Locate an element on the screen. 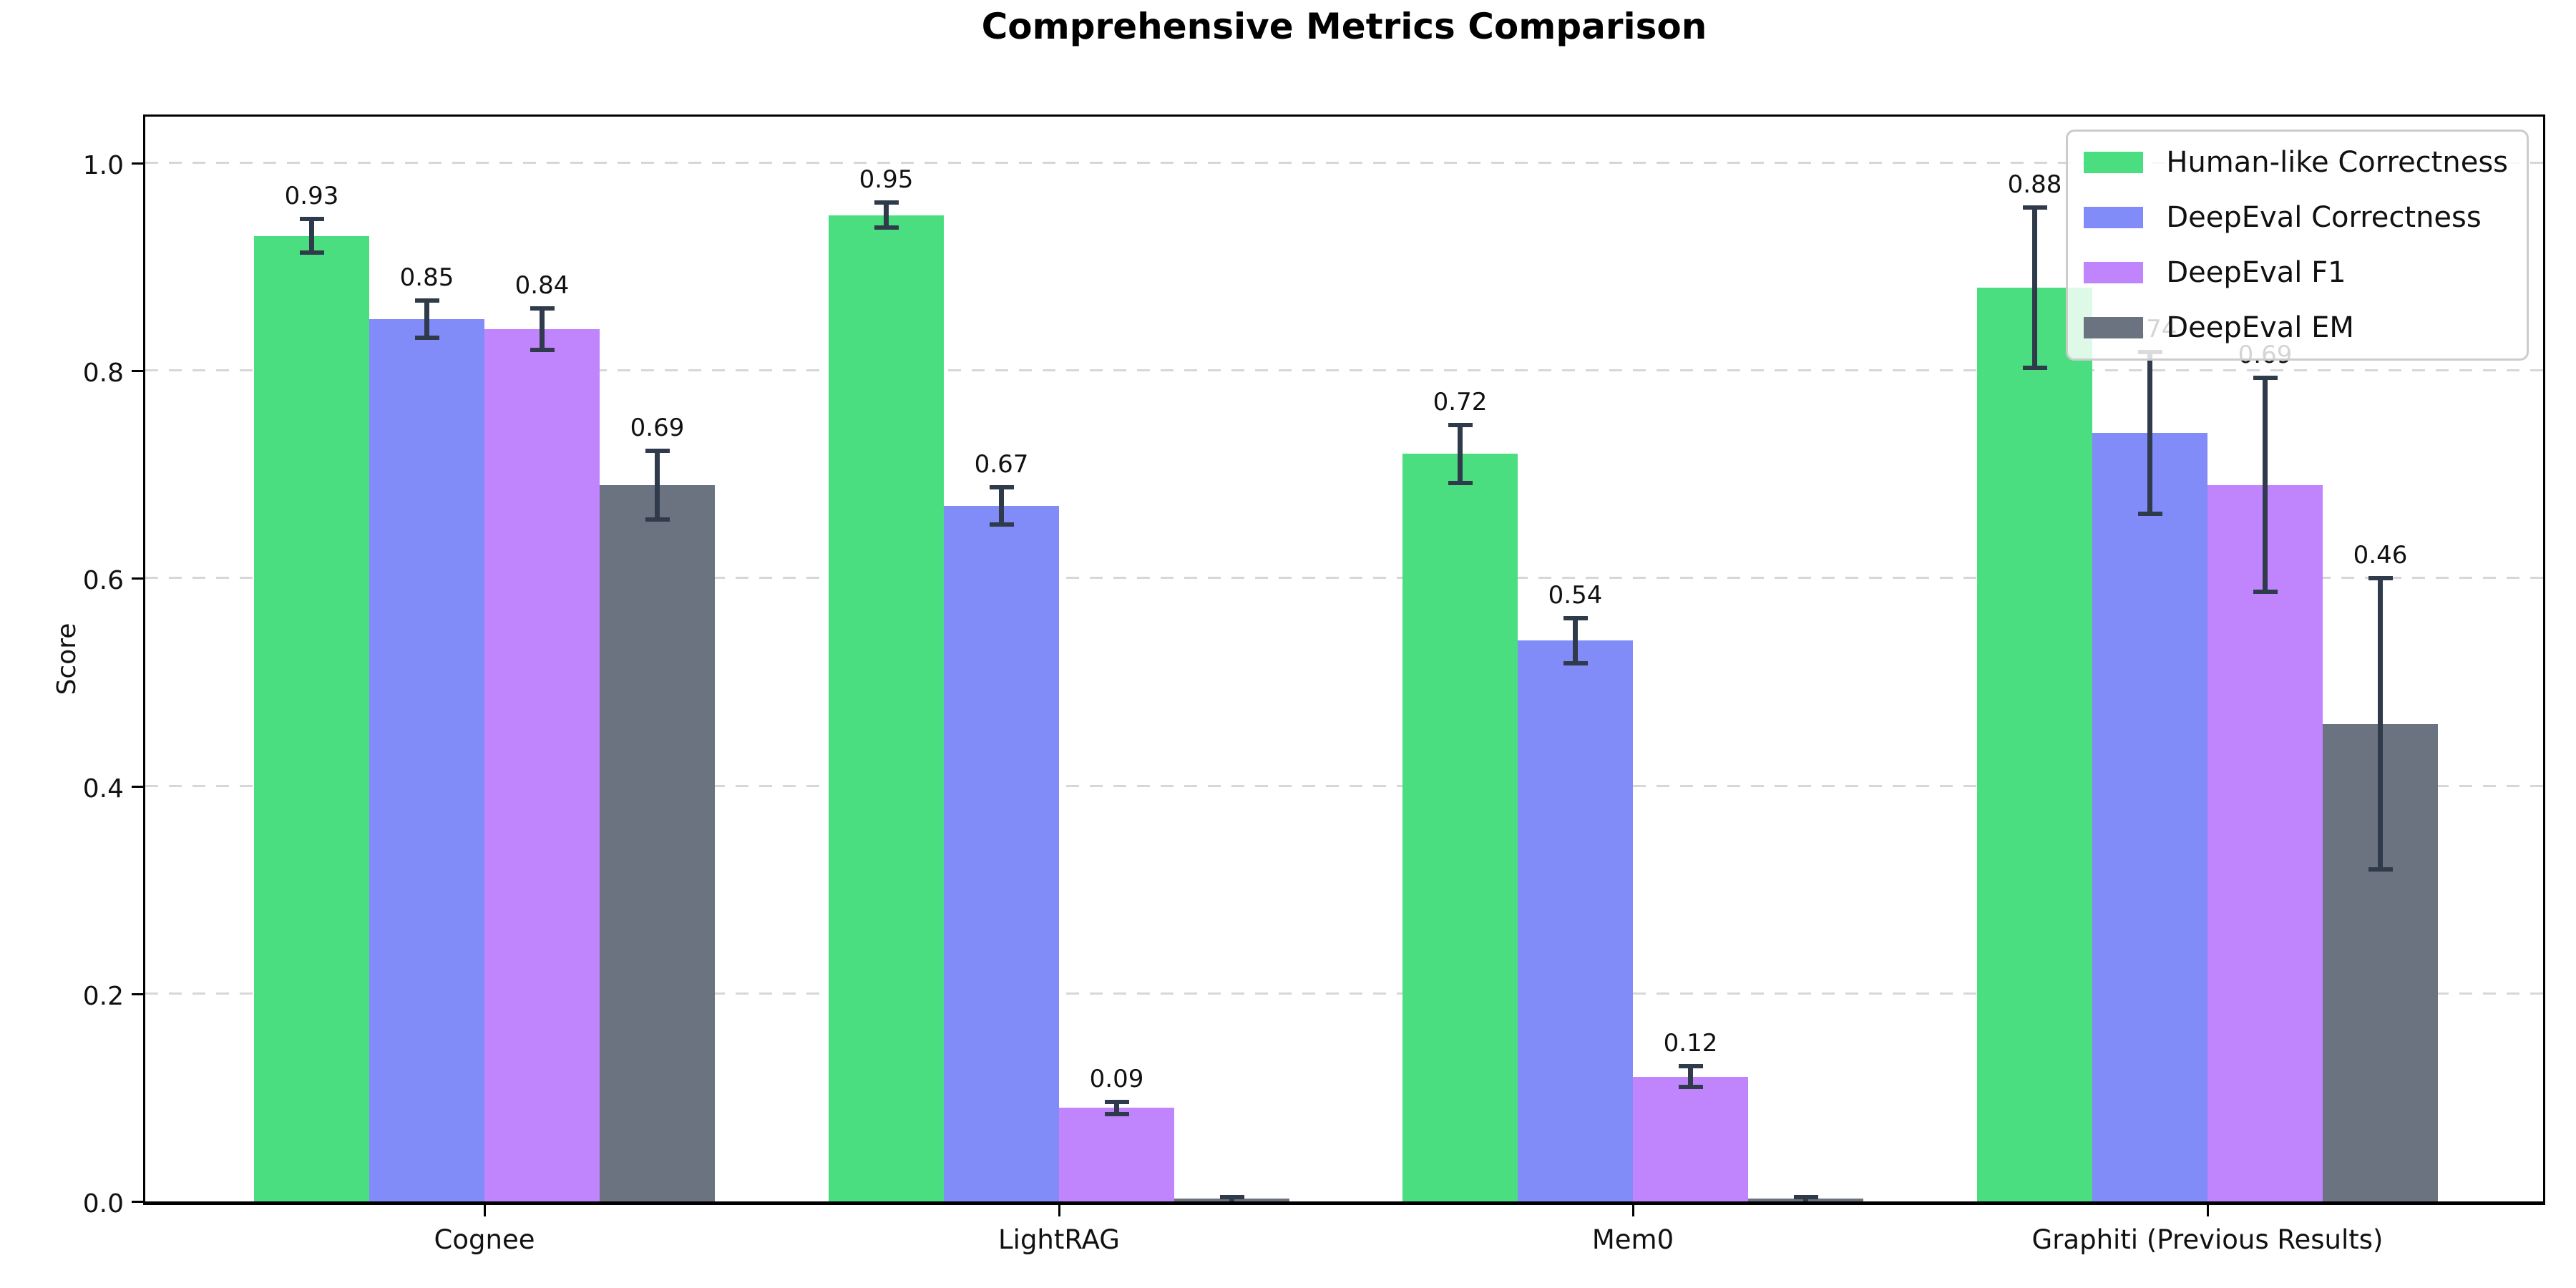 The width and height of the screenshot is (2576, 1288). bar-s1-c0 is located at coordinates (426, 759).